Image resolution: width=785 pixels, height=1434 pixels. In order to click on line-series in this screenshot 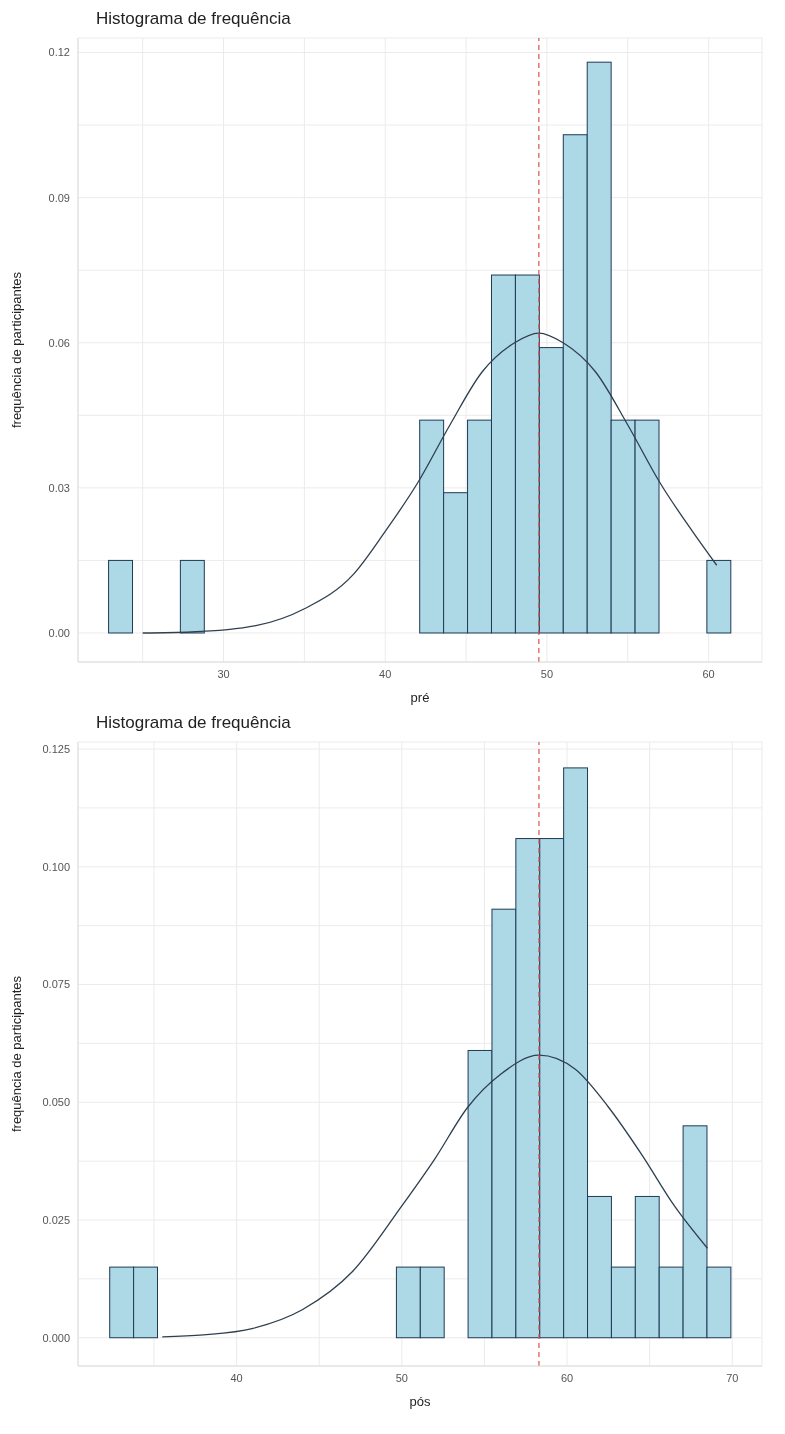, I will do `click(435, 1196)`.